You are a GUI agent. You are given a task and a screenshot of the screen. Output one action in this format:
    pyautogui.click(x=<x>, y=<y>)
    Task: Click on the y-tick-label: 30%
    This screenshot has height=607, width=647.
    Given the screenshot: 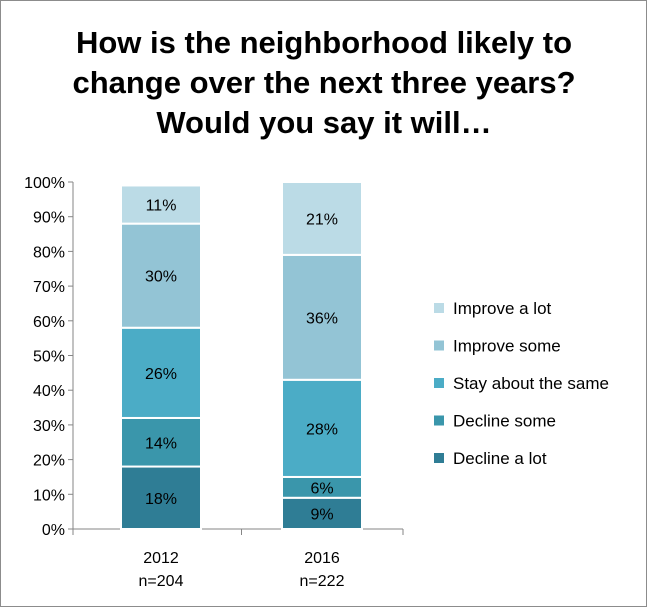 What is the action you would take?
    pyautogui.click(x=49, y=426)
    